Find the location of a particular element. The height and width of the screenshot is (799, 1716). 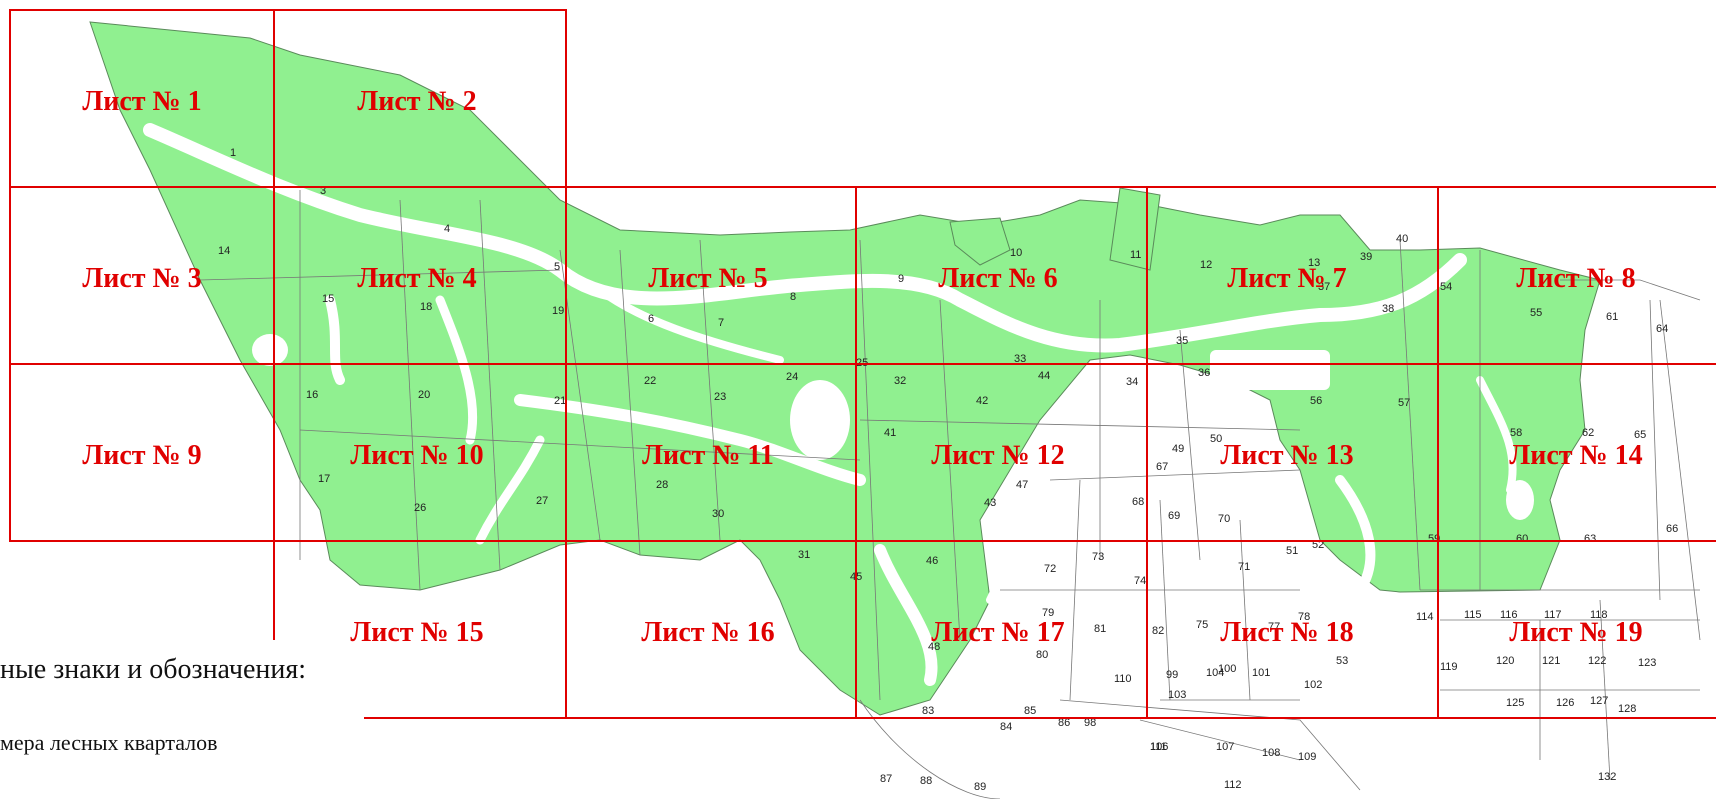

sheet-label-16: Лист № 16 is located at coordinates (707, 632).